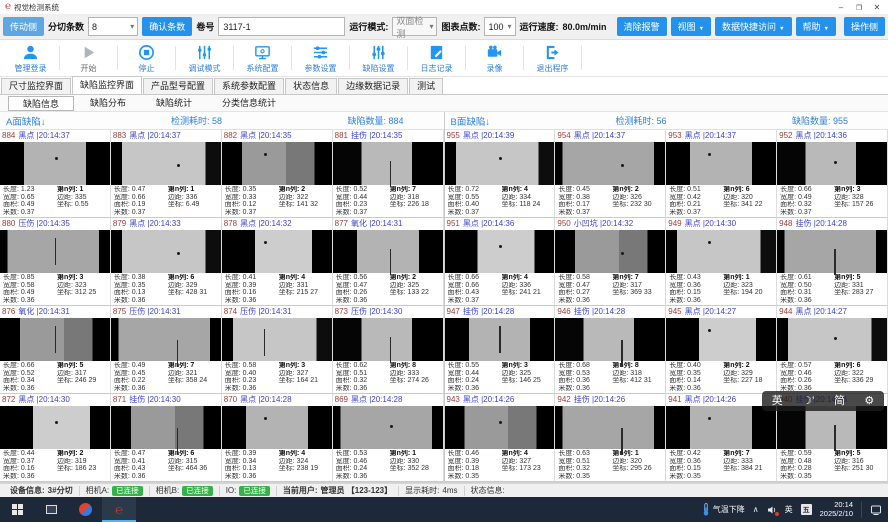  What do you see at coordinates (146, 58) in the screenshot?
I see `tool-button-stop: 停止` at bounding box center [146, 58].